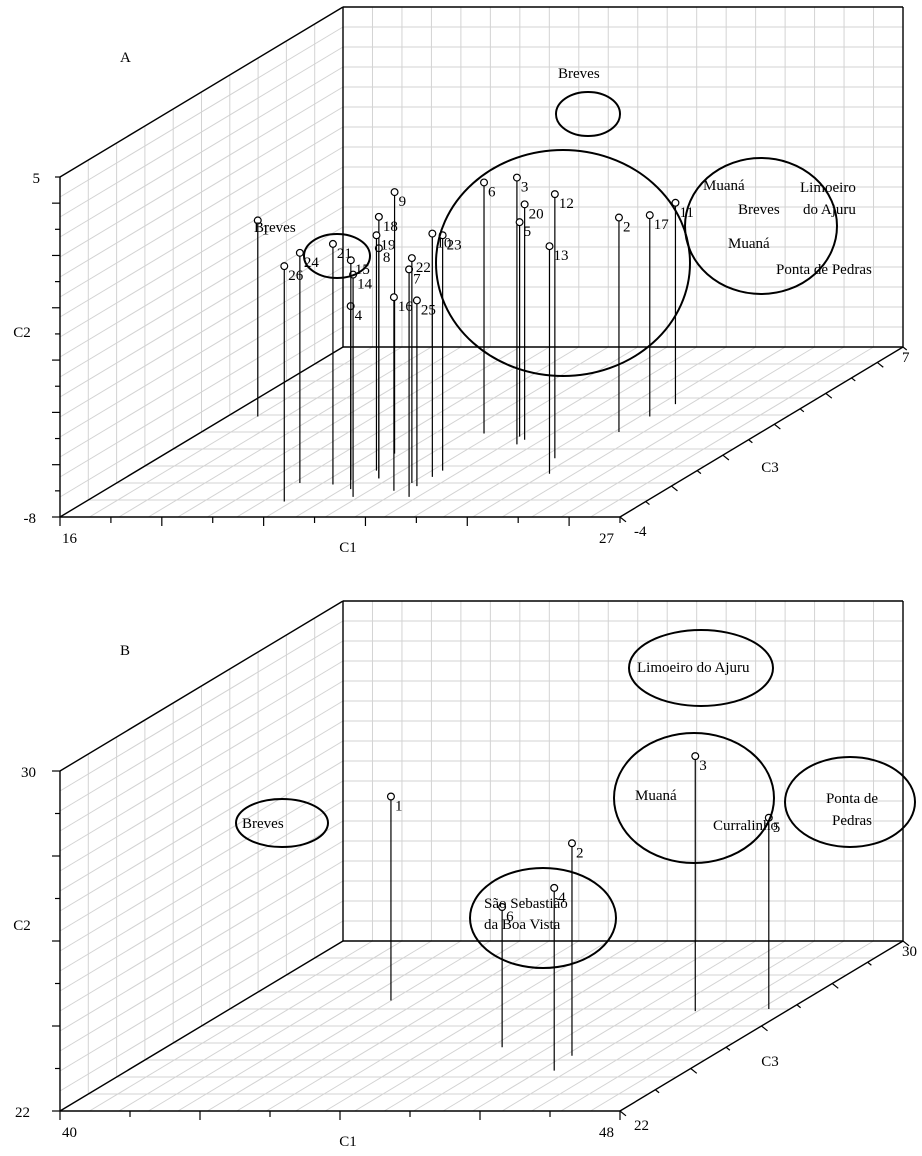  What do you see at coordinates (641, 1126) in the screenshot?
I see `z-min-tick-label: 22` at bounding box center [641, 1126].